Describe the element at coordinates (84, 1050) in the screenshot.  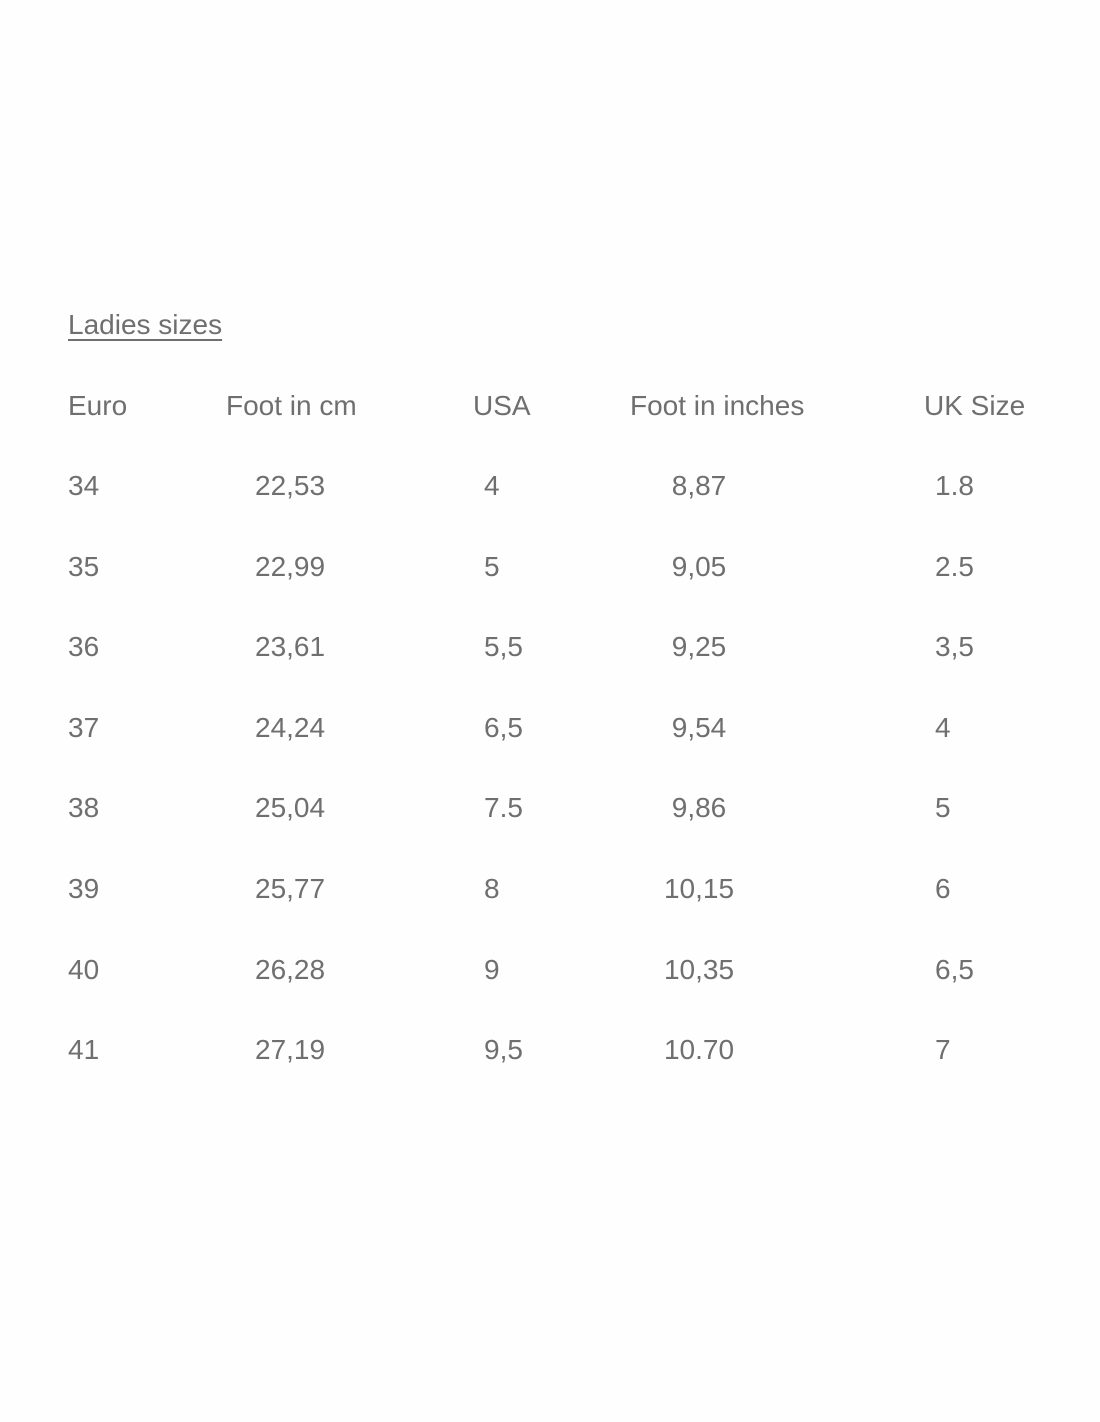
I see `cell-euro: 41` at that location.